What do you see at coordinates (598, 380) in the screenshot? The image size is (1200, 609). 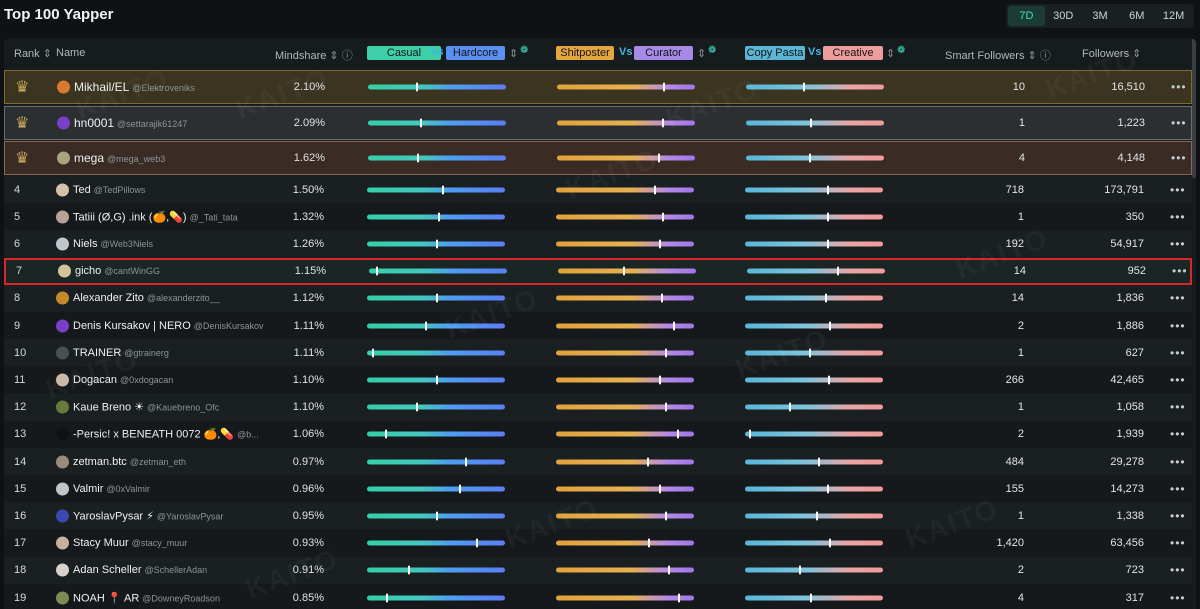 I see `table-row: 11 Dogacan @0xdogacan 1.10% 266 42,465 •••` at bounding box center [598, 380].